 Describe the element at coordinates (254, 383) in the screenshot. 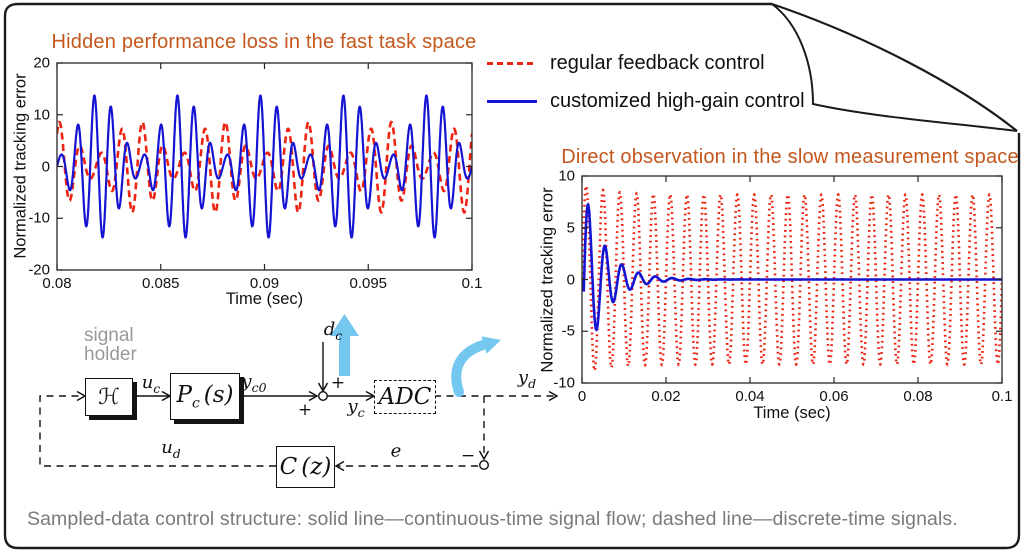

I see `label-yc0: yc0` at that location.